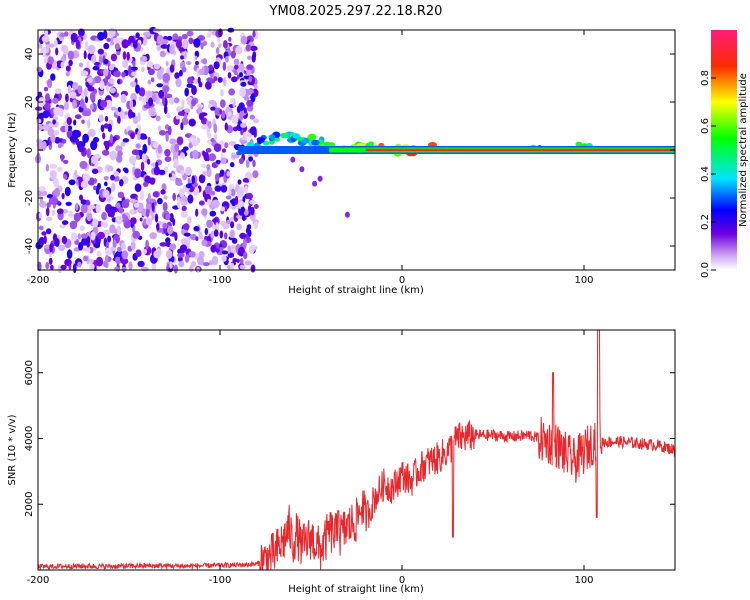 This screenshot has width=750, height=600. What do you see at coordinates (220, 280) in the screenshot?
I see `x-tick-label: -100` at bounding box center [220, 280].